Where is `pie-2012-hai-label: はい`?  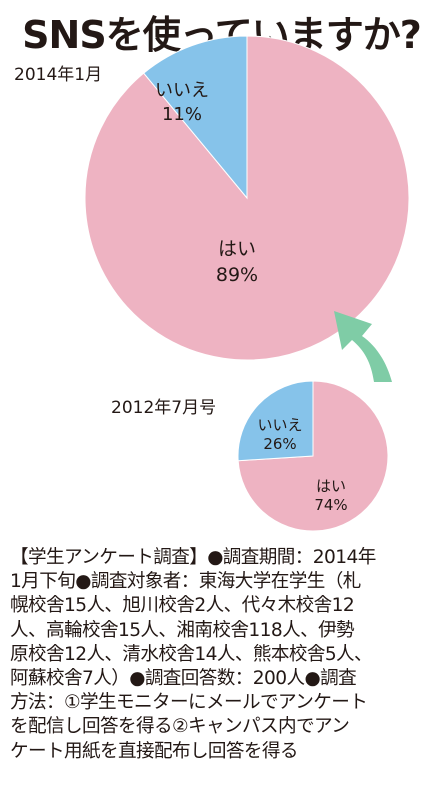 pie-2012-hai-label: はい is located at coordinates (331, 486).